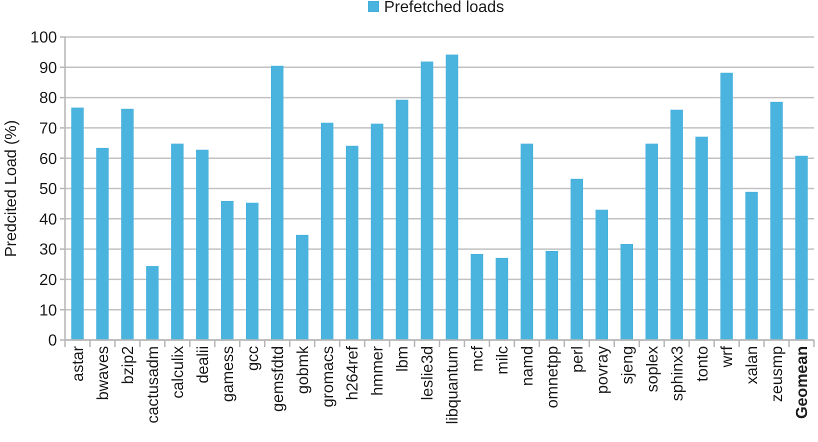 The image size is (818, 442). Describe the element at coordinates (103, 373) in the screenshot. I see `x-tick-label: bwaves` at that location.